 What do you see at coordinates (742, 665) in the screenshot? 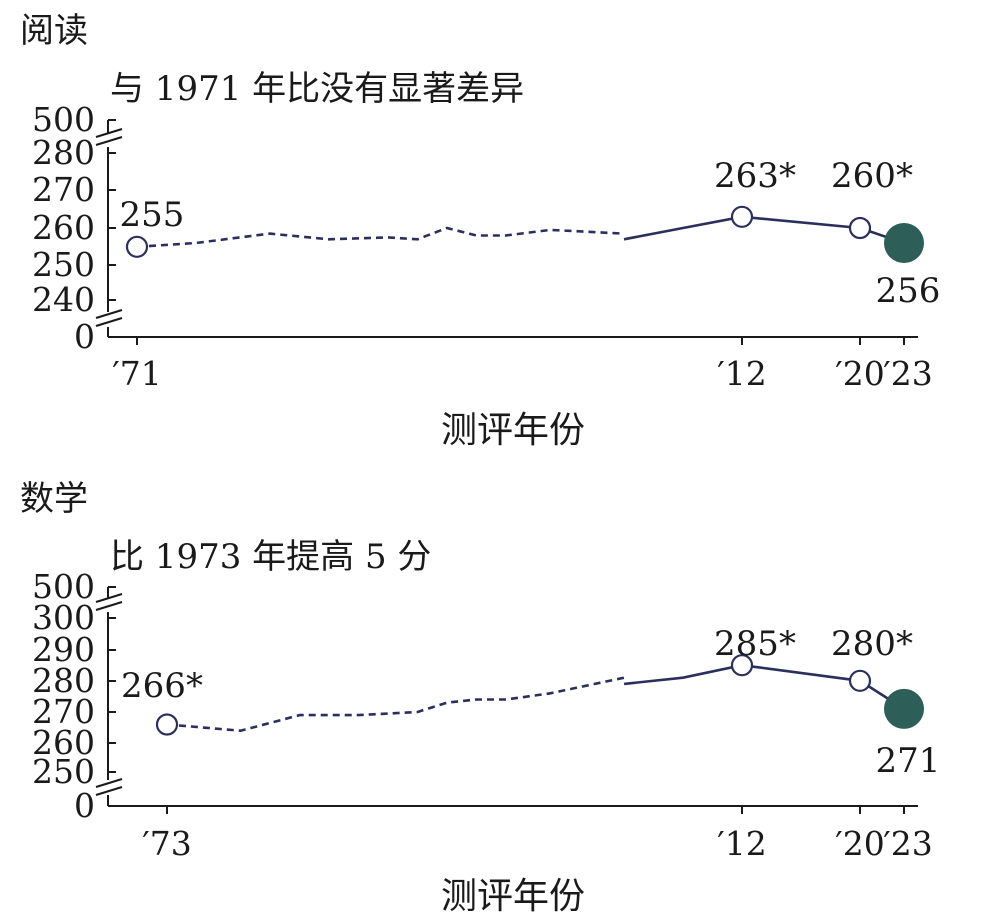
I see `math-point-2012` at bounding box center [742, 665].